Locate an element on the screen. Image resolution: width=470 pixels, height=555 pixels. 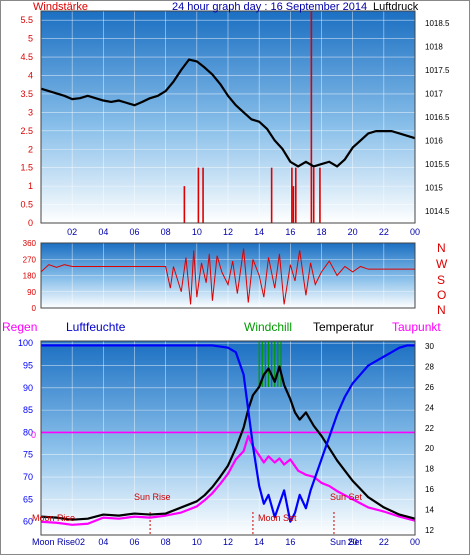
p2-y-tick-label: 270 is located at coordinates (30, 259).